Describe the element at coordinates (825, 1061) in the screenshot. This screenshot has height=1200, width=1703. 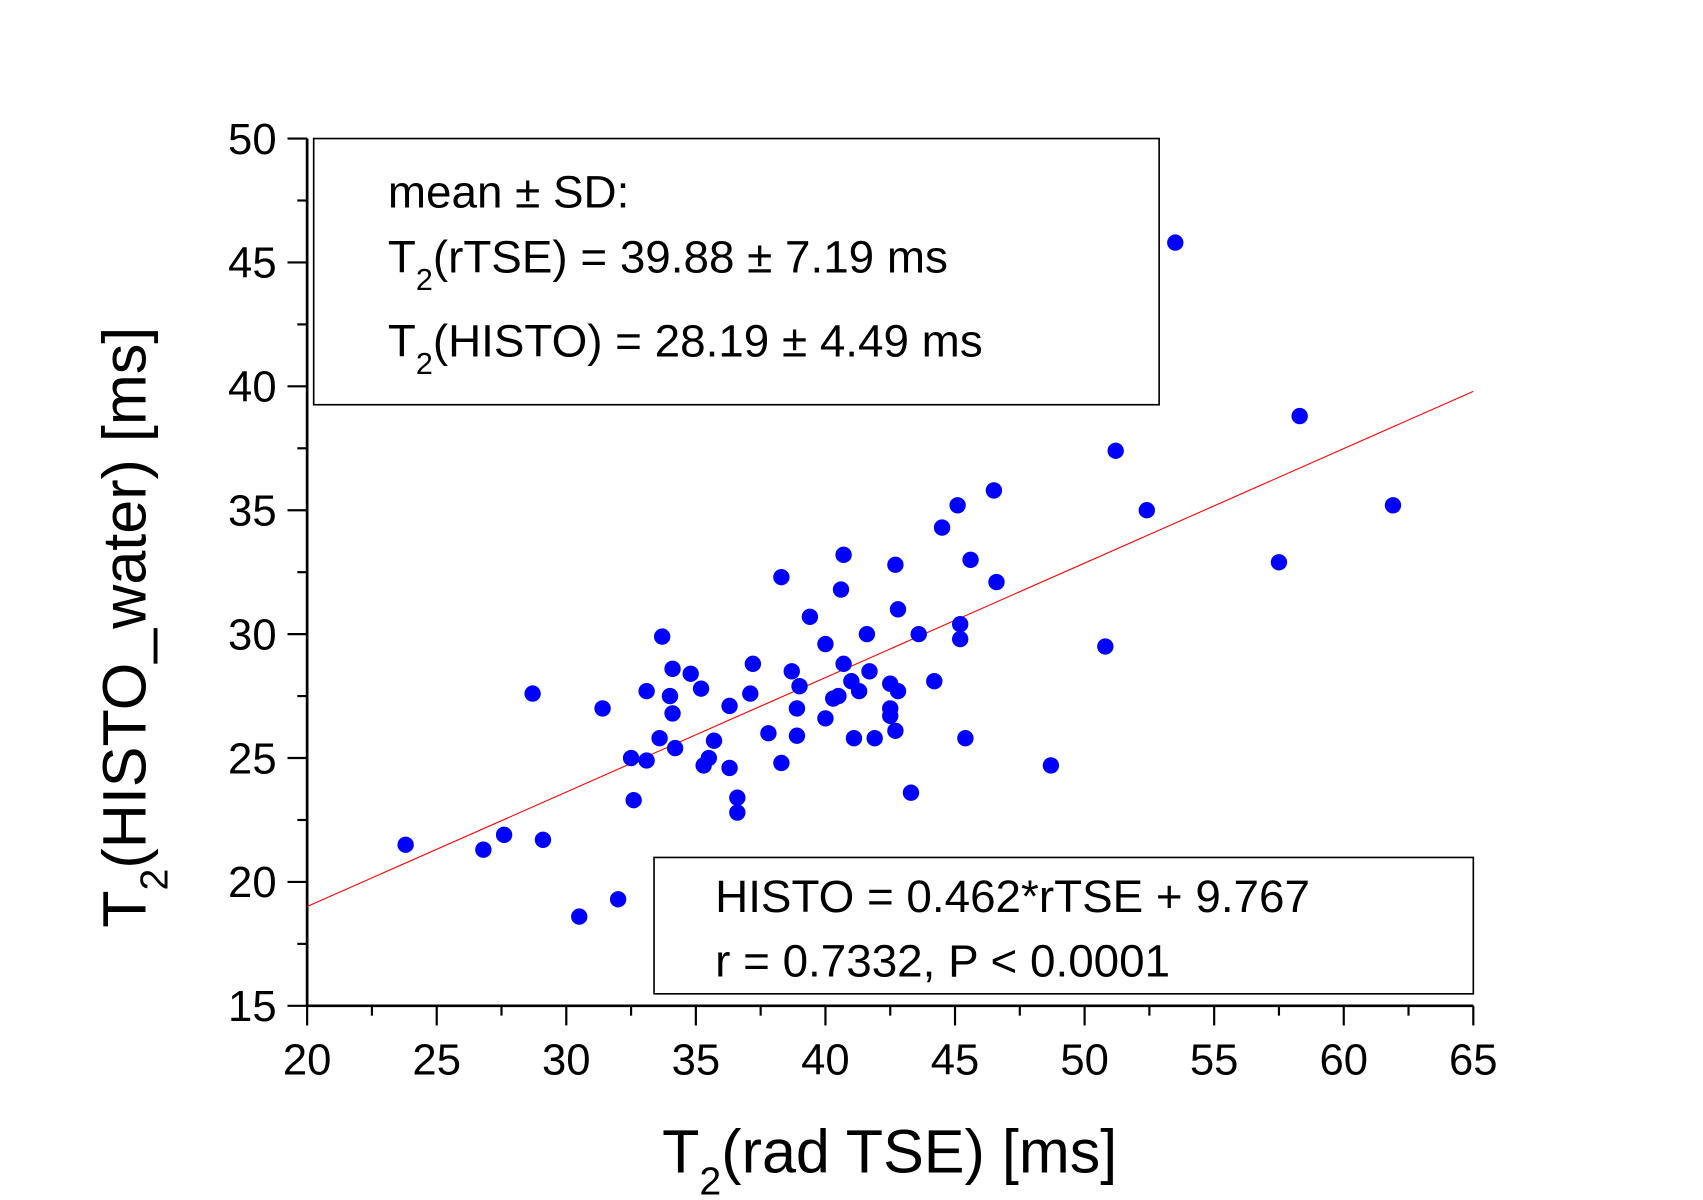
I see `x-tick-label: 40` at that location.